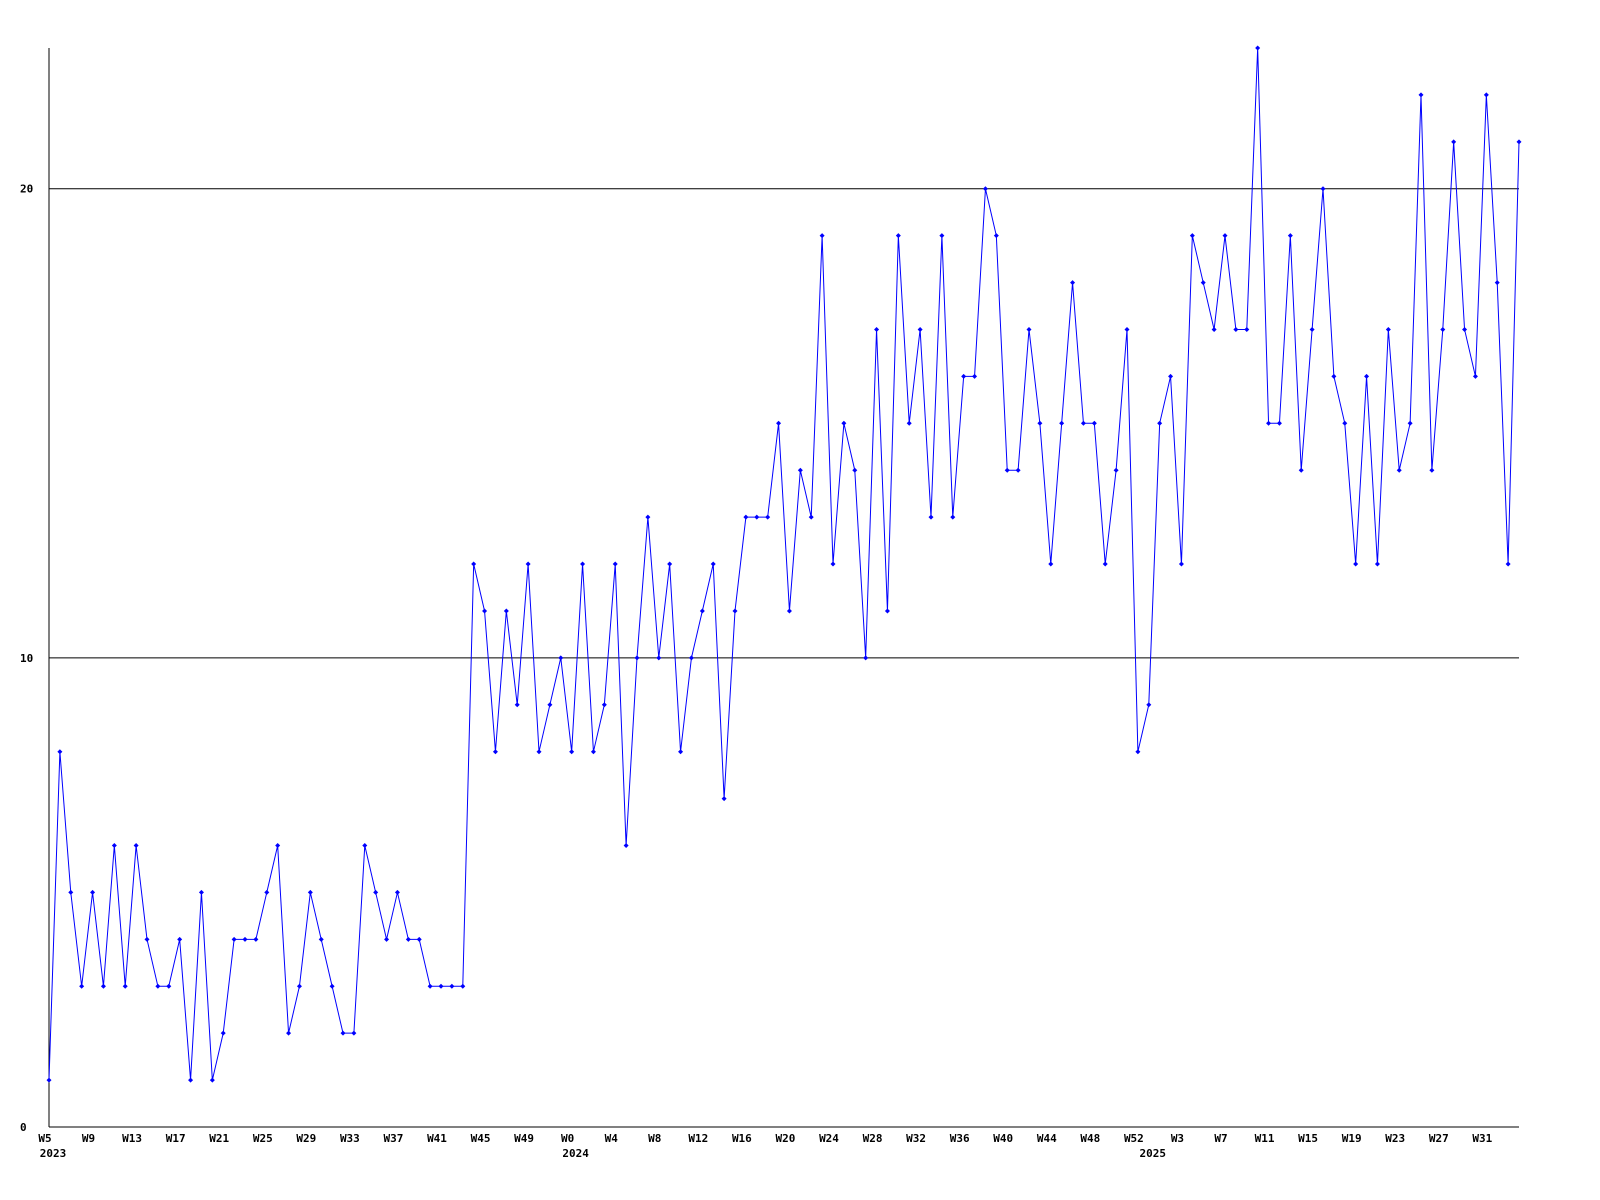 The height and width of the screenshot is (1200, 1600). What do you see at coordinates (88, 1138) in the screenshot?
I see `x-tick-label: W9` at bounding box center [88, 1138].